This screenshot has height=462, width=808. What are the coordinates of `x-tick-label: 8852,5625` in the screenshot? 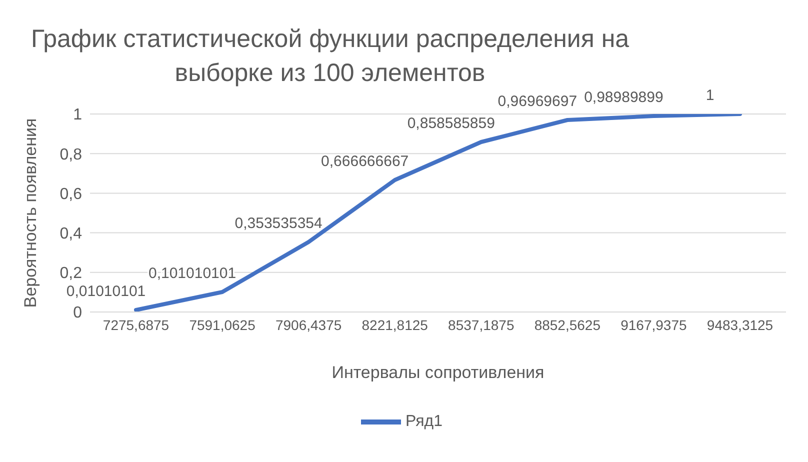 It's located at (567, 324).